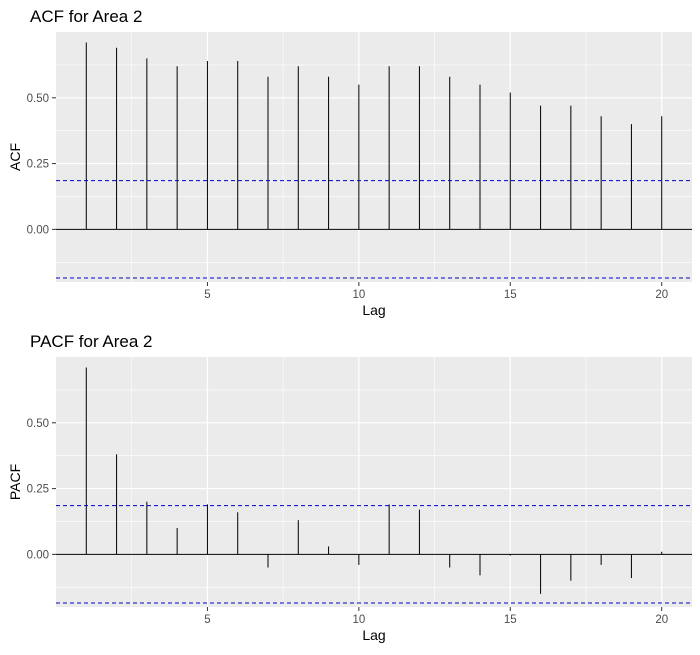 Image resolution: width=700 pixels, height=655 pixels. What do you see at coordinates (207, 620) in the screenshot?
I see `pacf-x-tick-label: 5` at bounding box center [207, 620].